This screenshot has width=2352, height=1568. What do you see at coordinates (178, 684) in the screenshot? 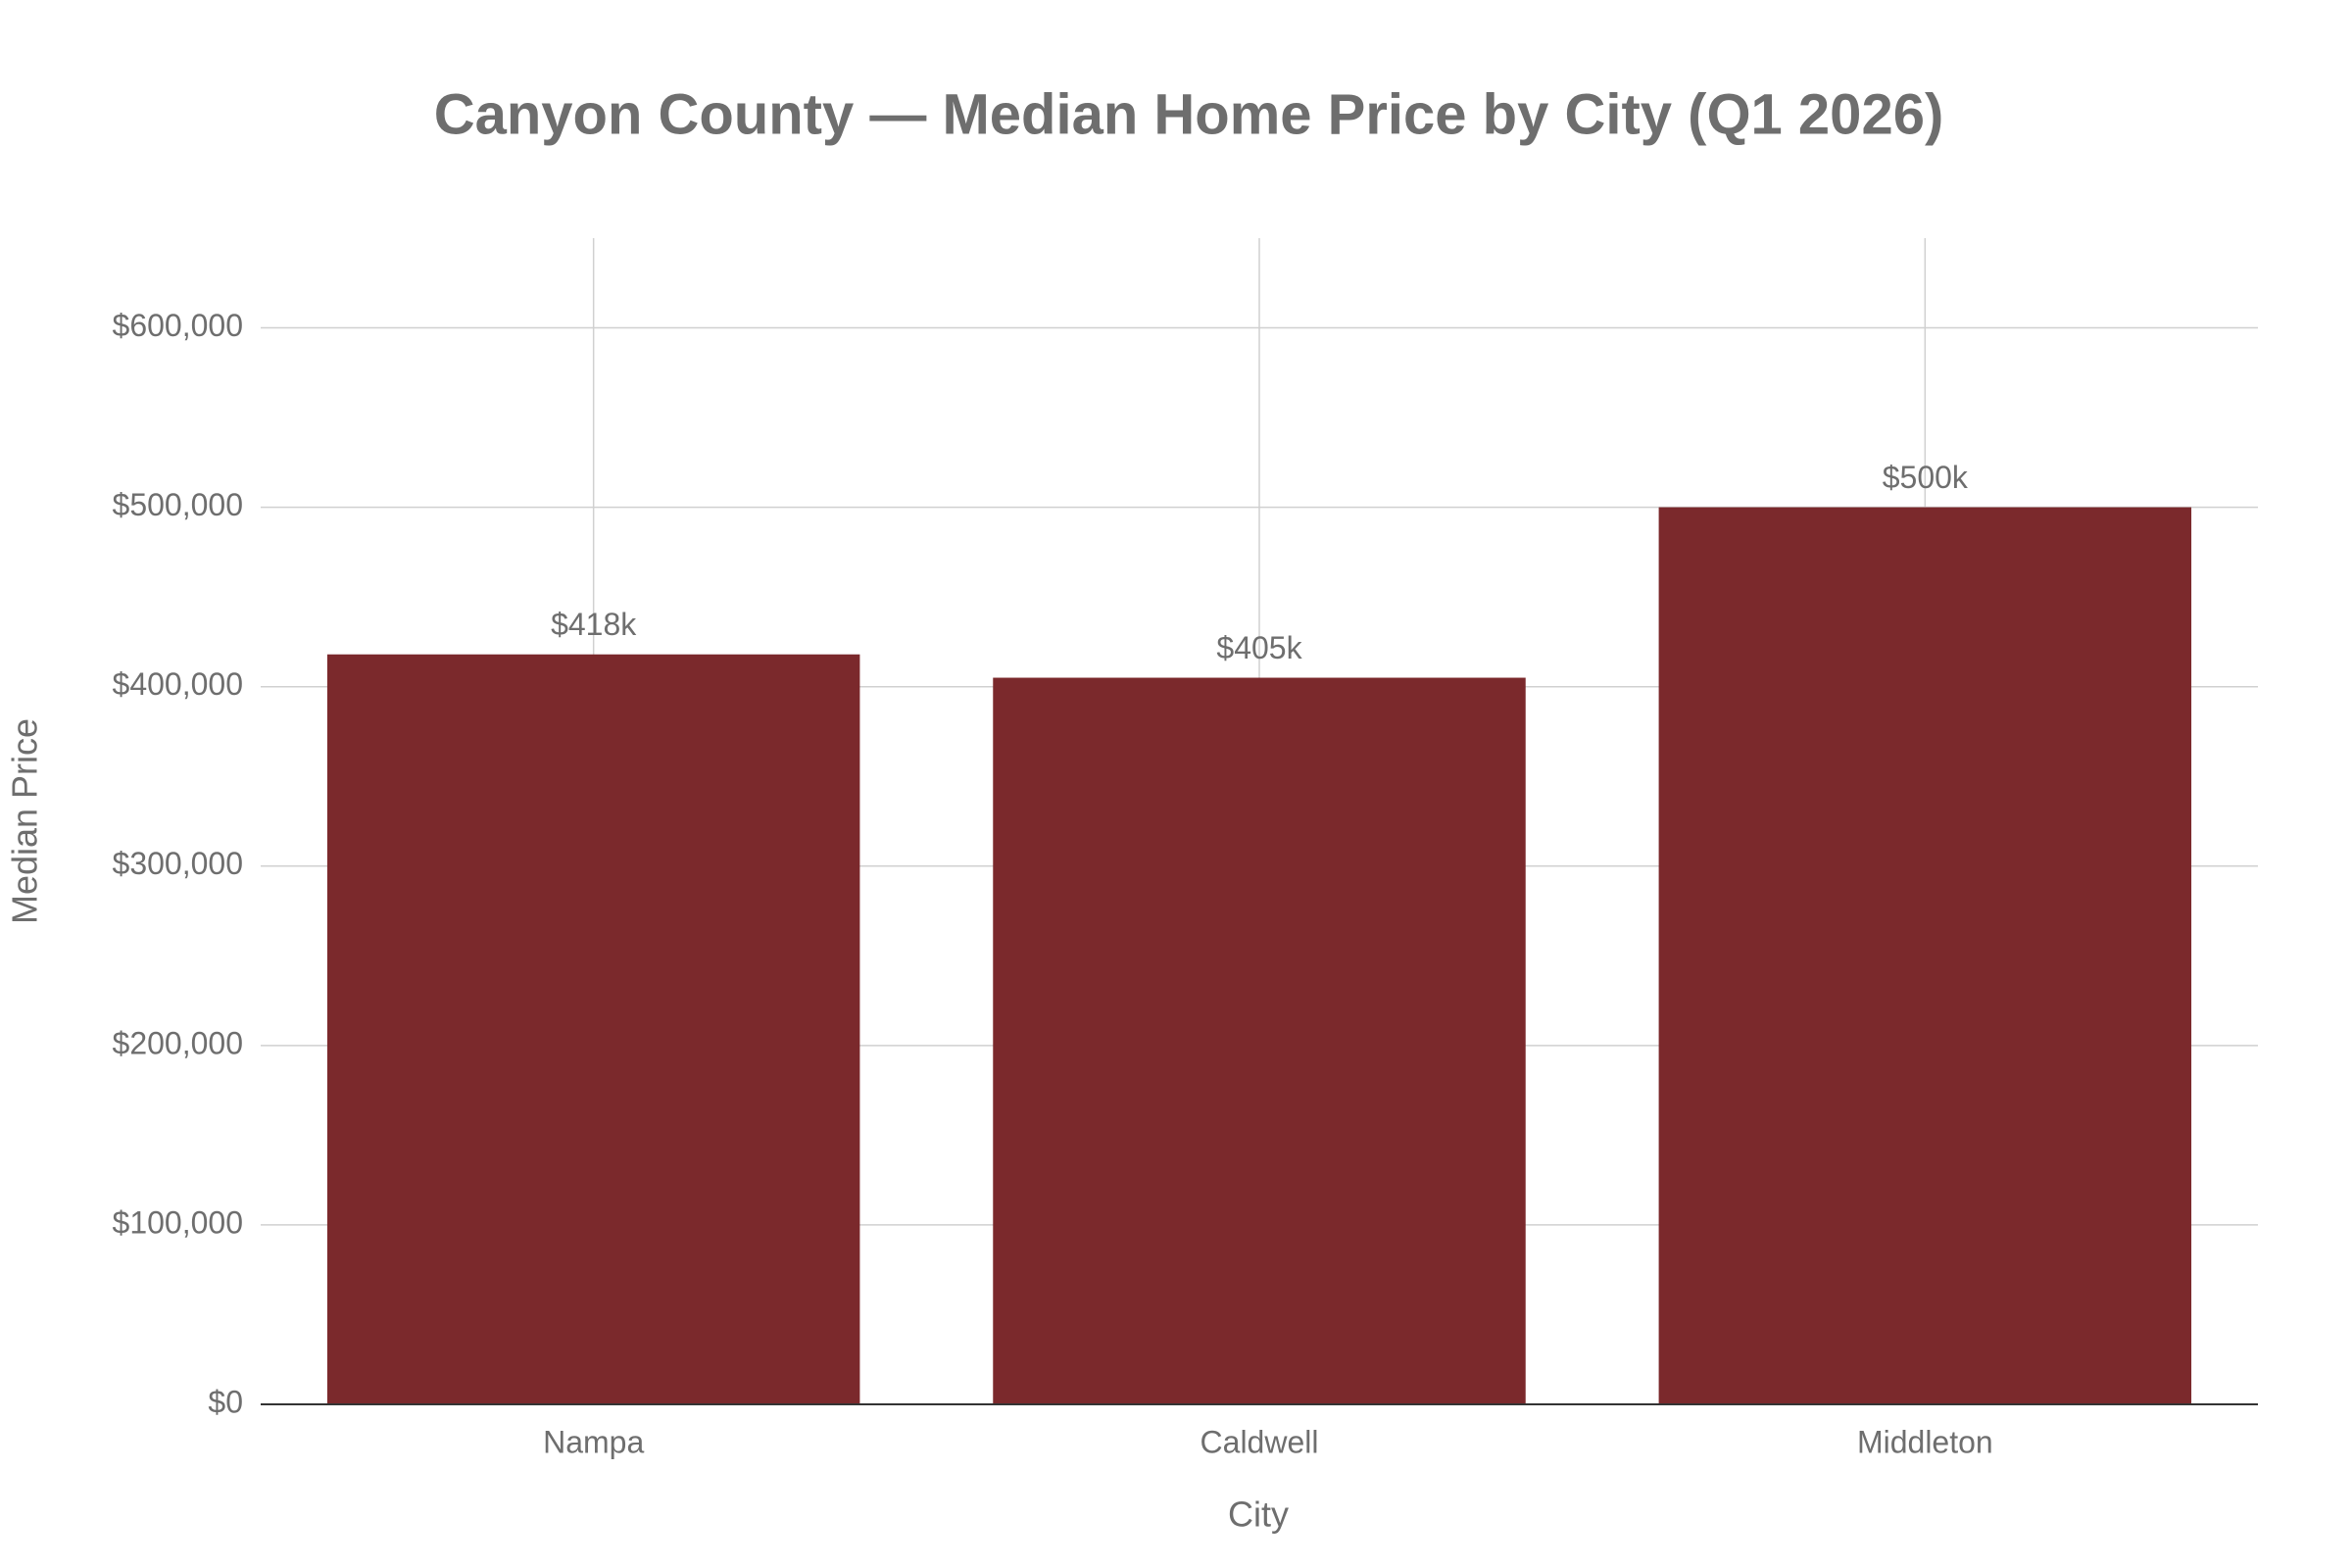
I see `y-tick-label: $400,000` at bounding box center [178, 684].